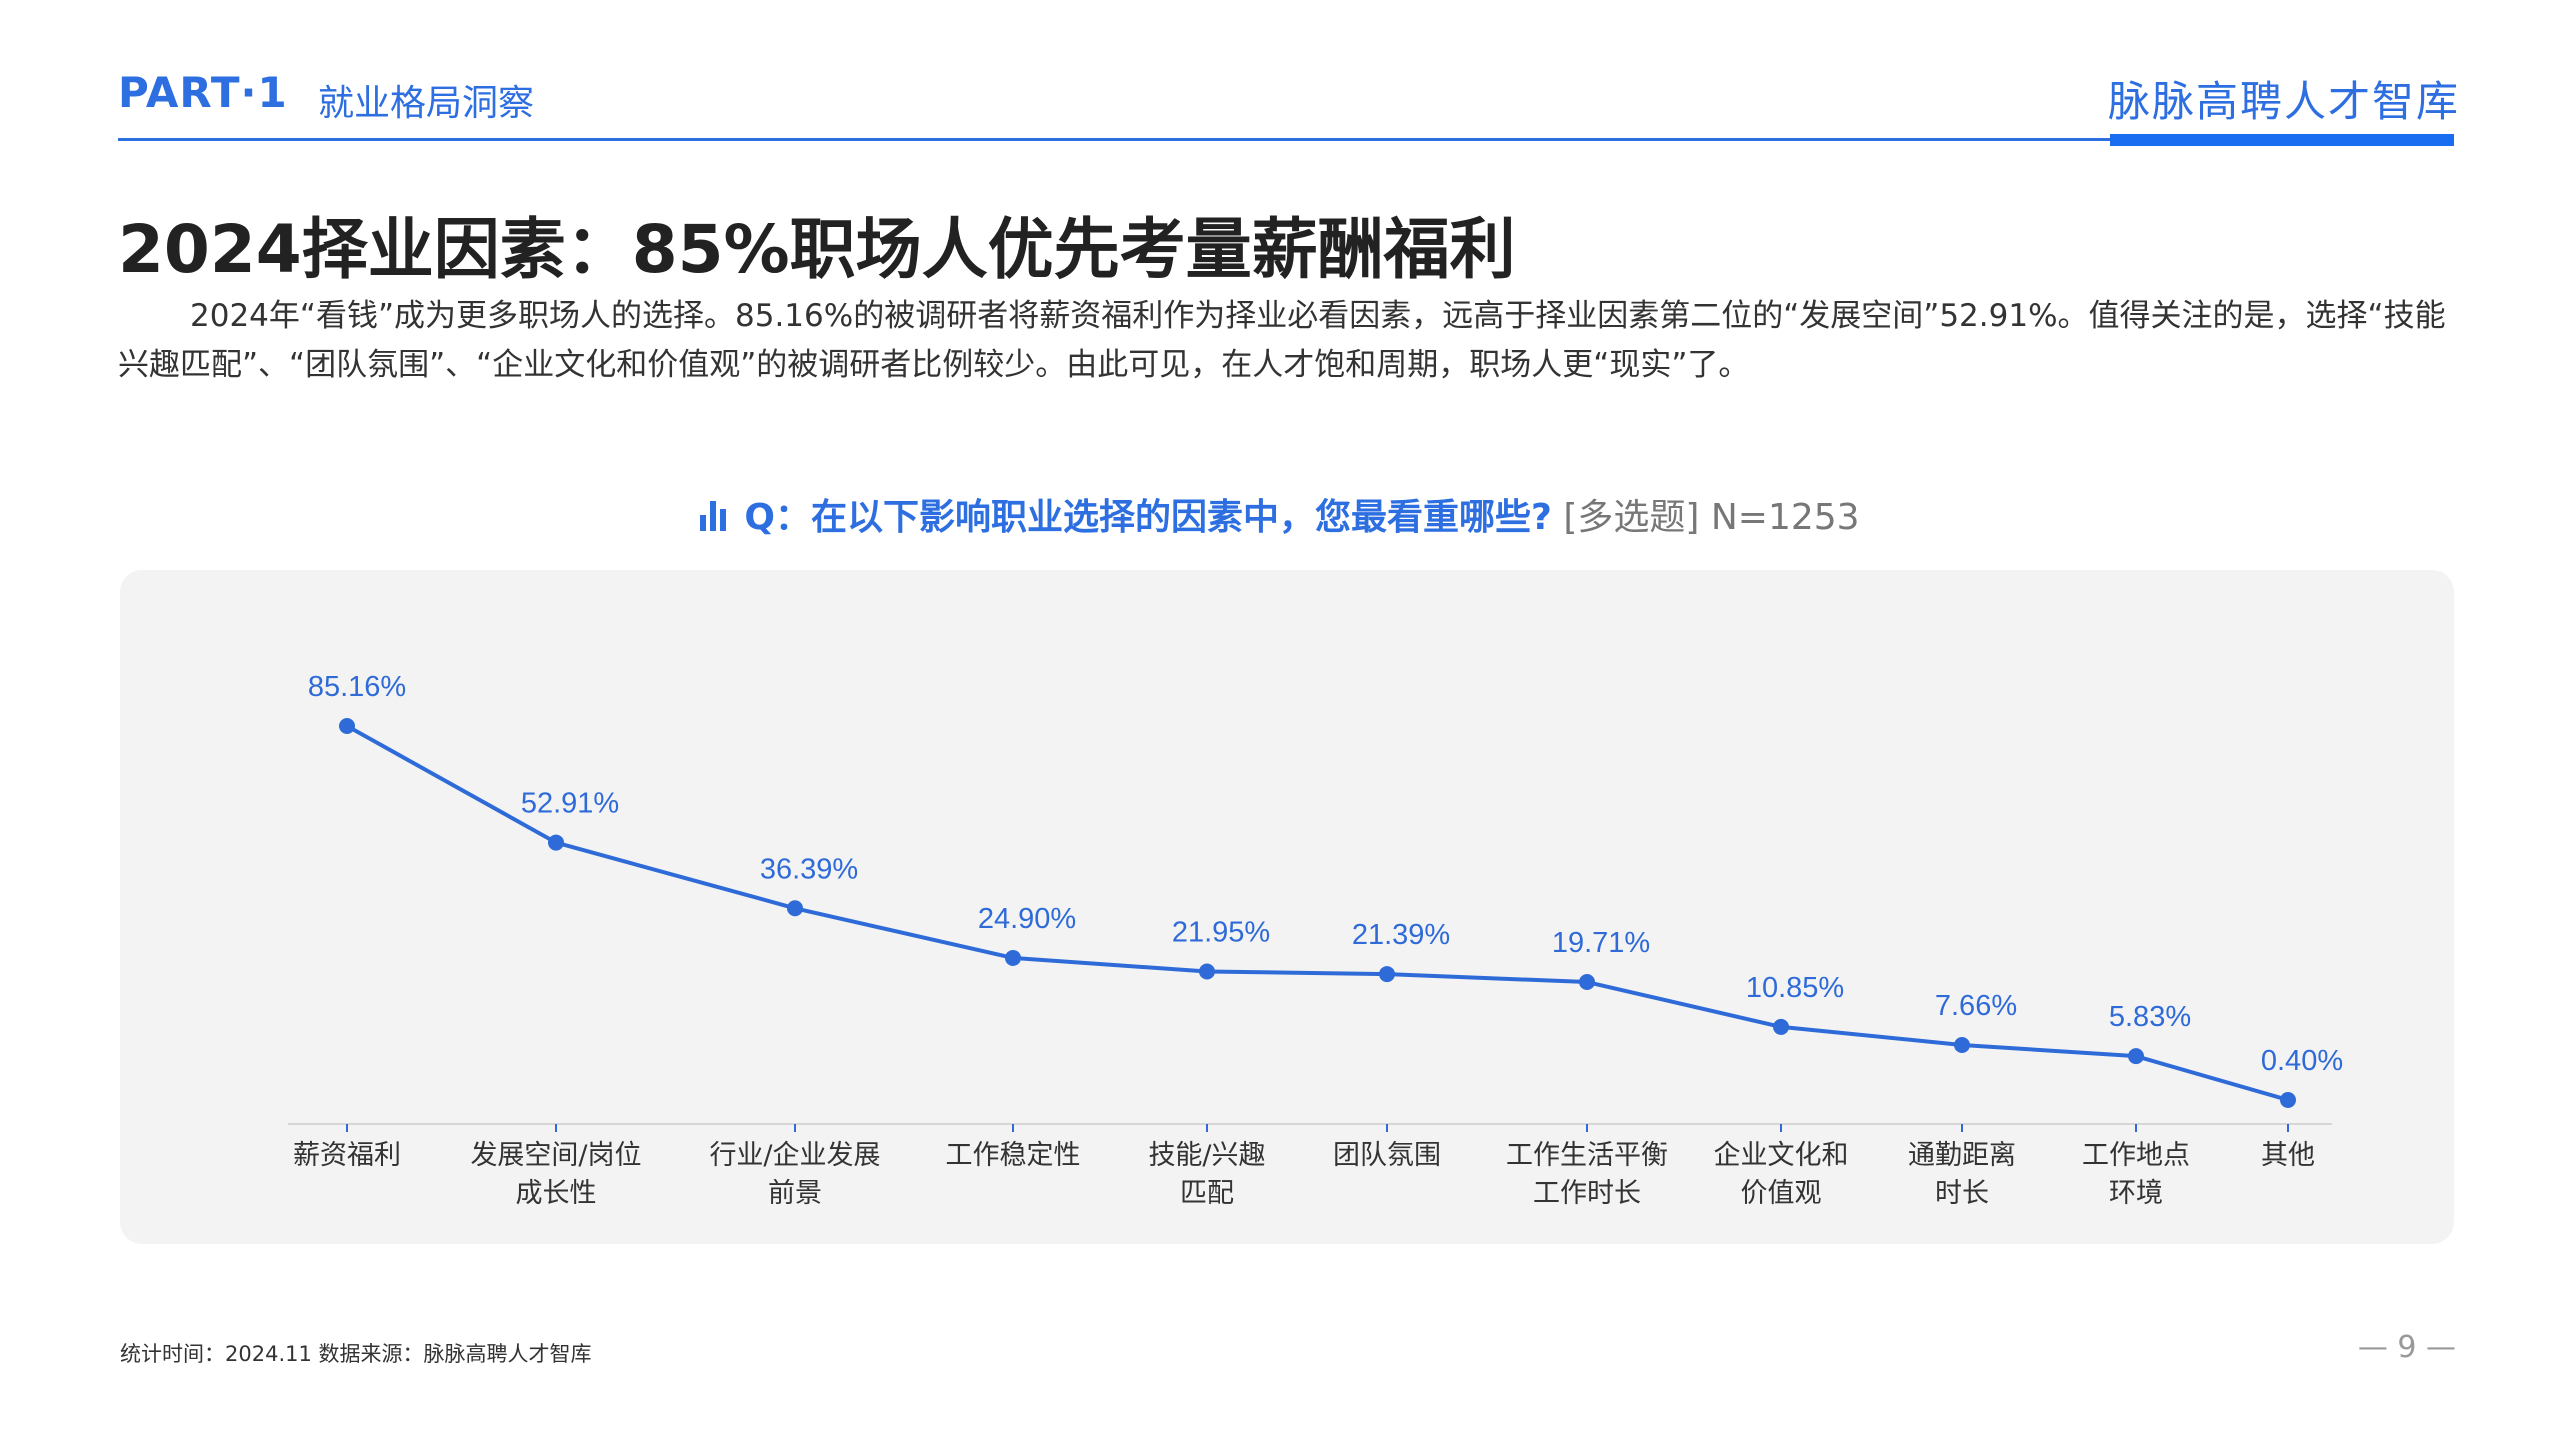 This screenshot has width=2560, height=1440. Describe the element at coordinates (556, 1193) in the screenshot. I see `x-tick-label: 成长性` at that location.